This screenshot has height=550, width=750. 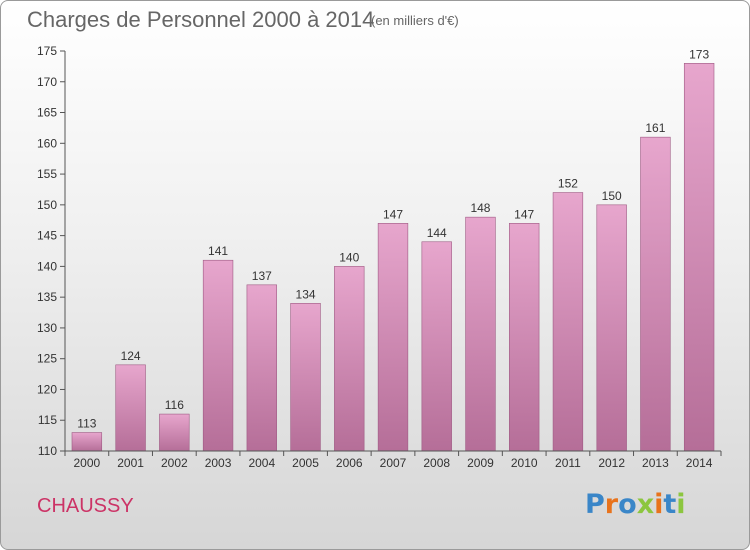 What do you see at coordinates (261, 368) in the screenshot?
I see `bar-2004` at bounding box center [261, 368].